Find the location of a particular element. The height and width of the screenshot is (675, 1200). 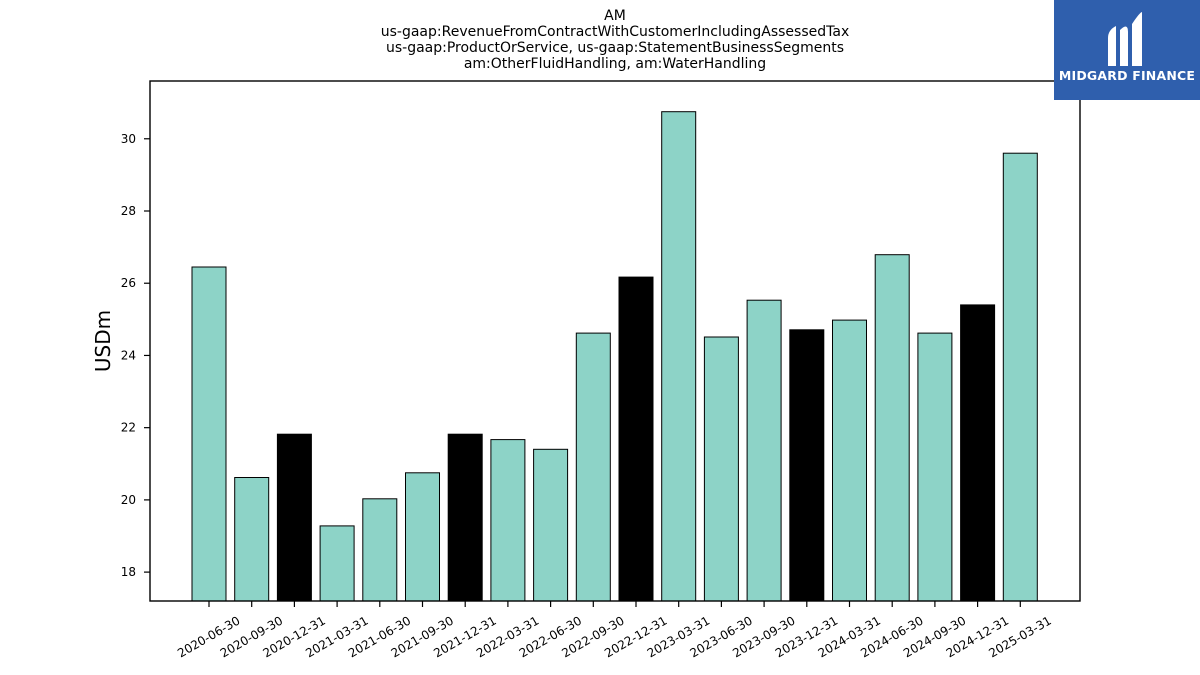

midgard-finance-logo: MIDGARD FINANCE is located at coordinates (1127, 50).